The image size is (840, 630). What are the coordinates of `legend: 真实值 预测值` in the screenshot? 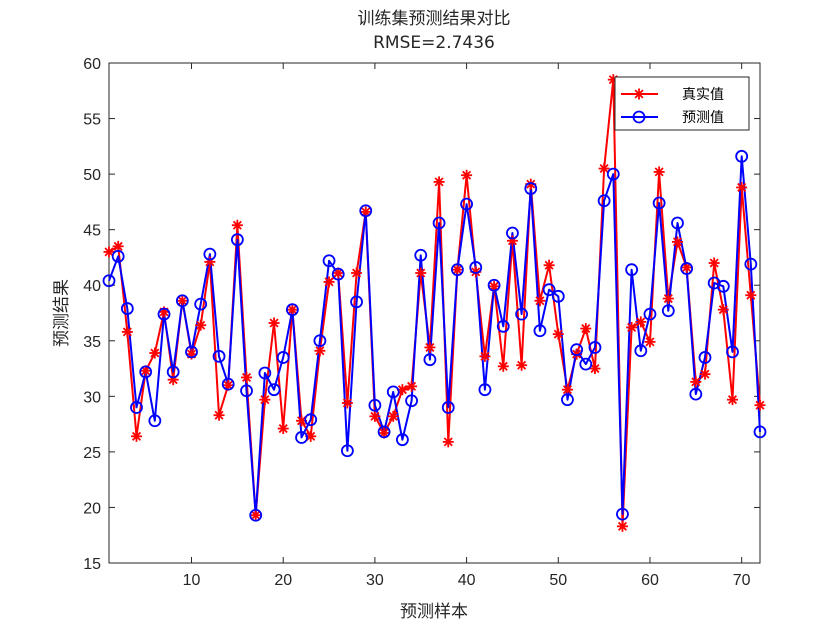 It's located at (682, 103).